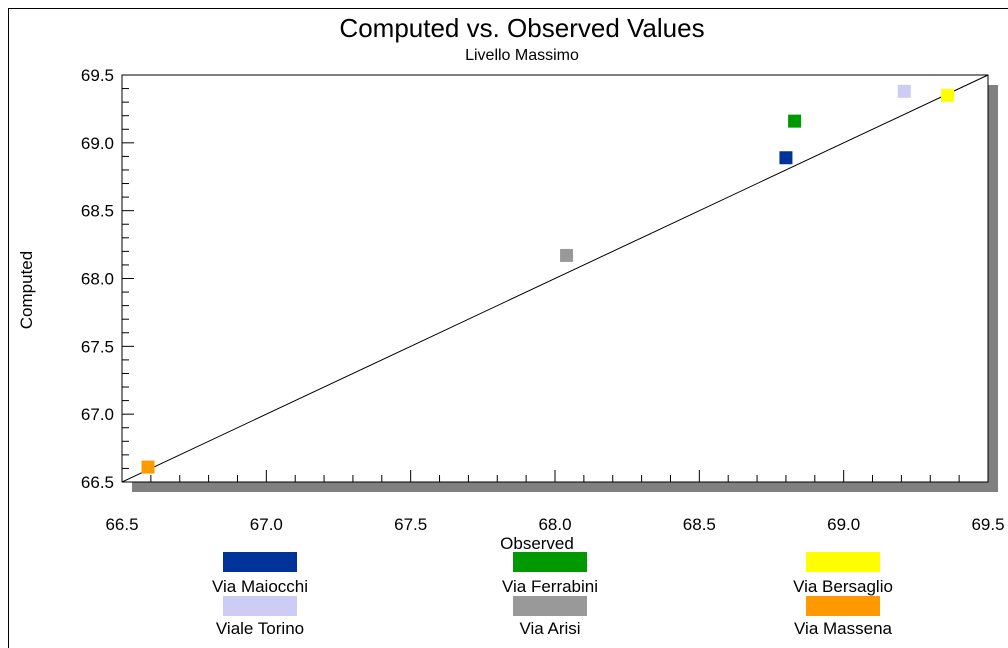 The width and height of the screenshot is (1008, 648). Describe the element at coordinates (550, 586) in the screenshot. I see `legend-label: Via Ferrabini` at that location.